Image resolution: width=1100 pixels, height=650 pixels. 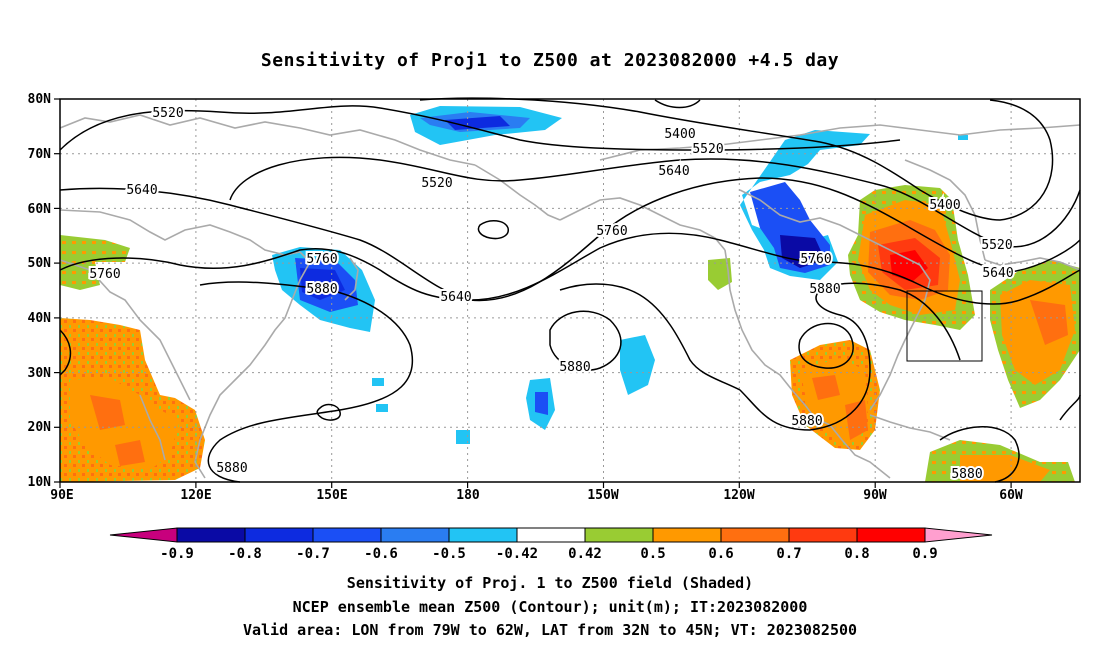 What do you see at coordinates (517, 554) in the screenshot?
I see `colorbar-label: -0.42` at bounding box center [517, 554].